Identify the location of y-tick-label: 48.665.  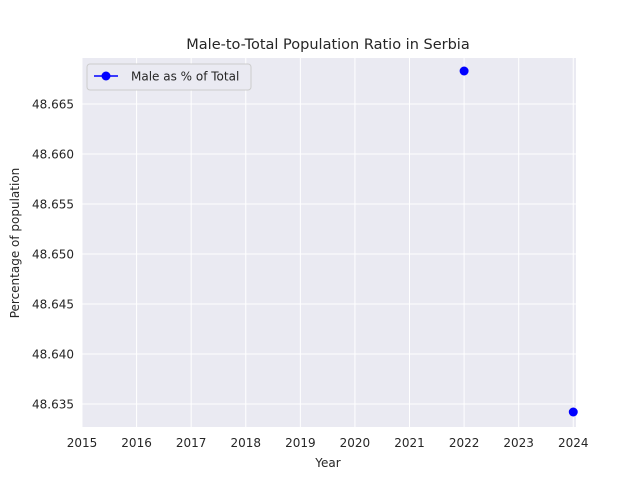
(53, 105).